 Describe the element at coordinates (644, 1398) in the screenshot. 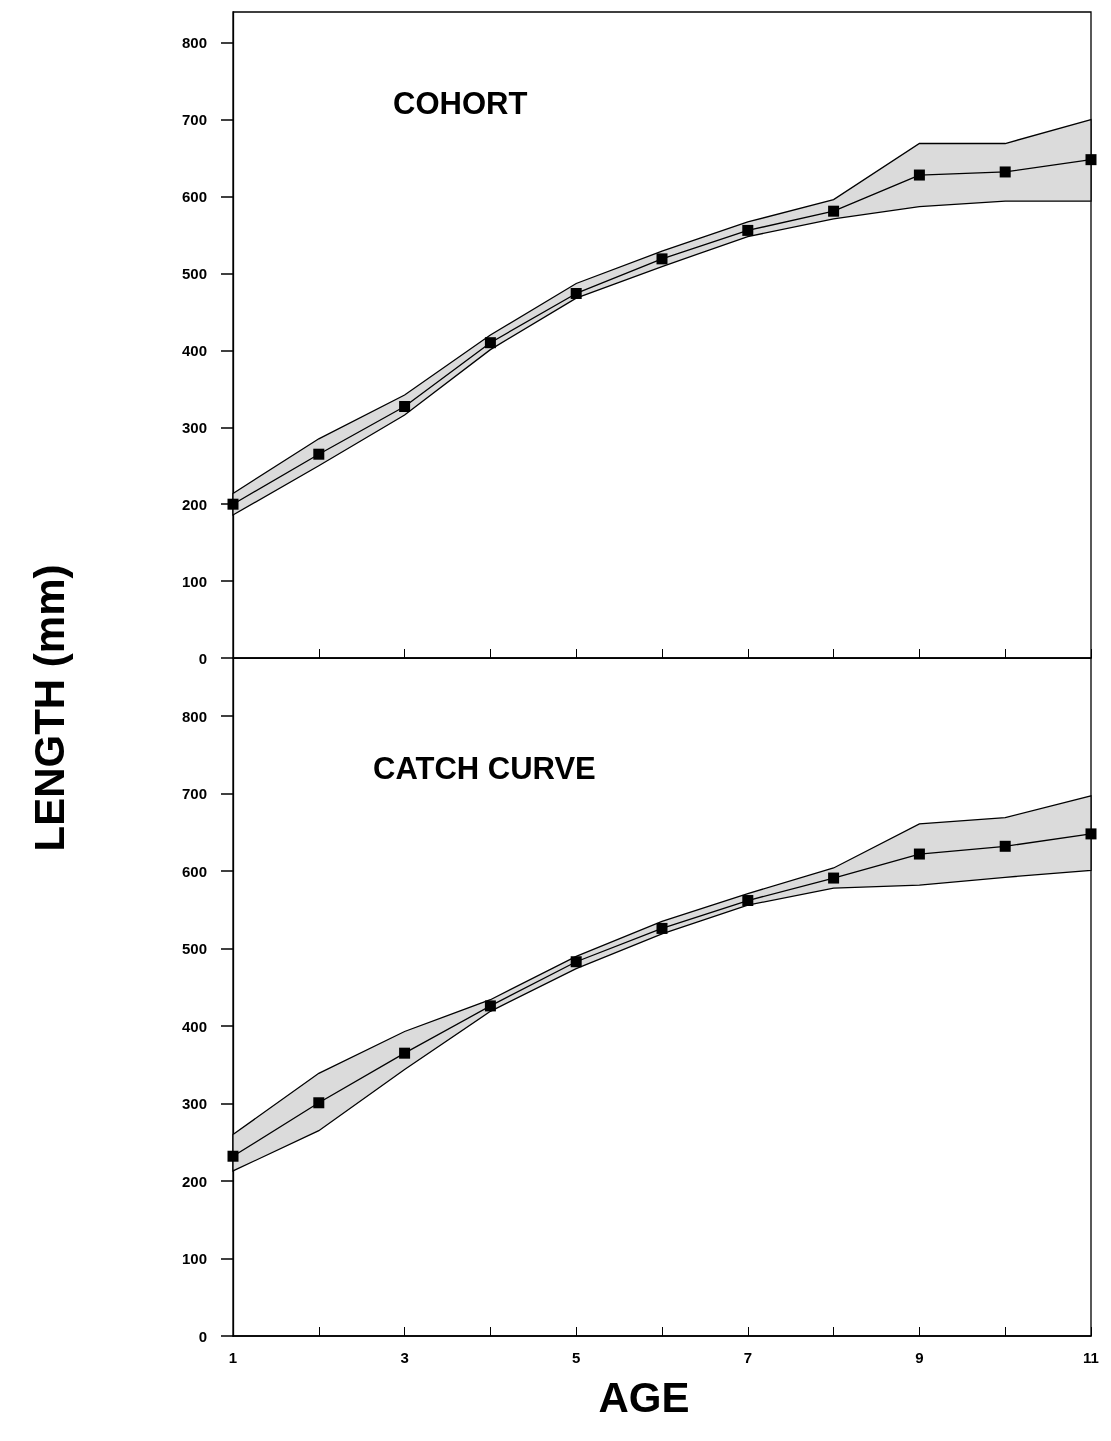

I see `x-axis-title: AGE` at that location.